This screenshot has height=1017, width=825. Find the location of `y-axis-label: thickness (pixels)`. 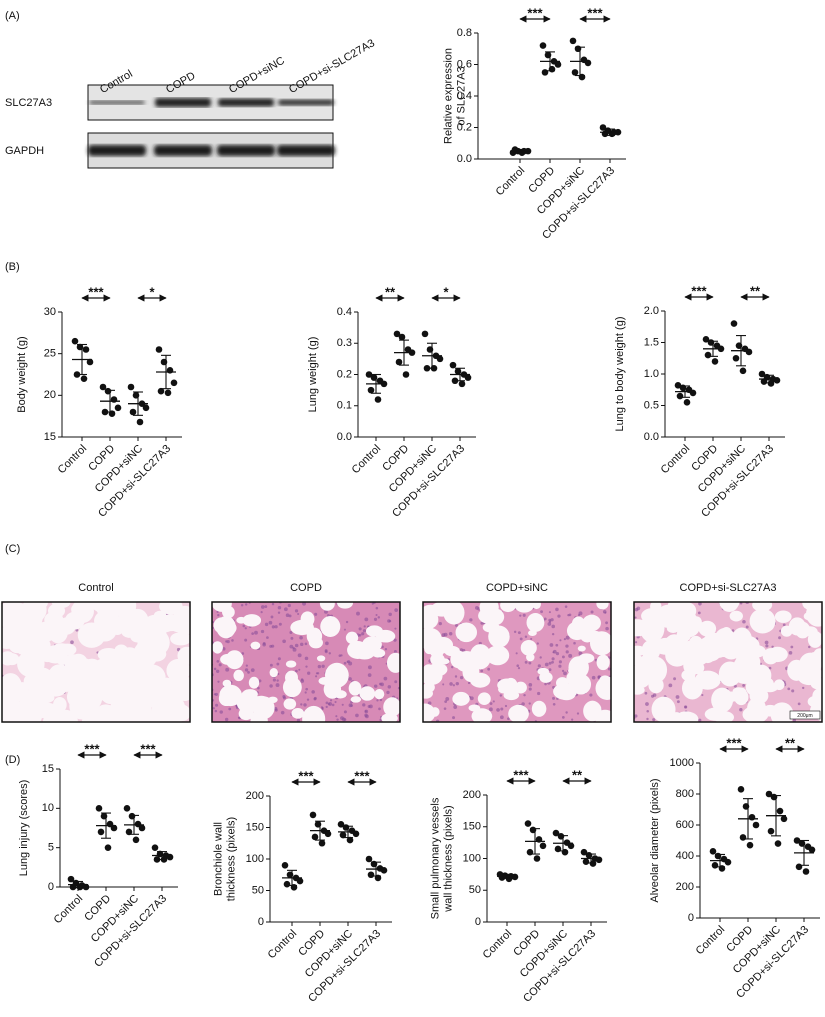

y-axis-label: thickness (pixels) is located at coordinates (231, 859).